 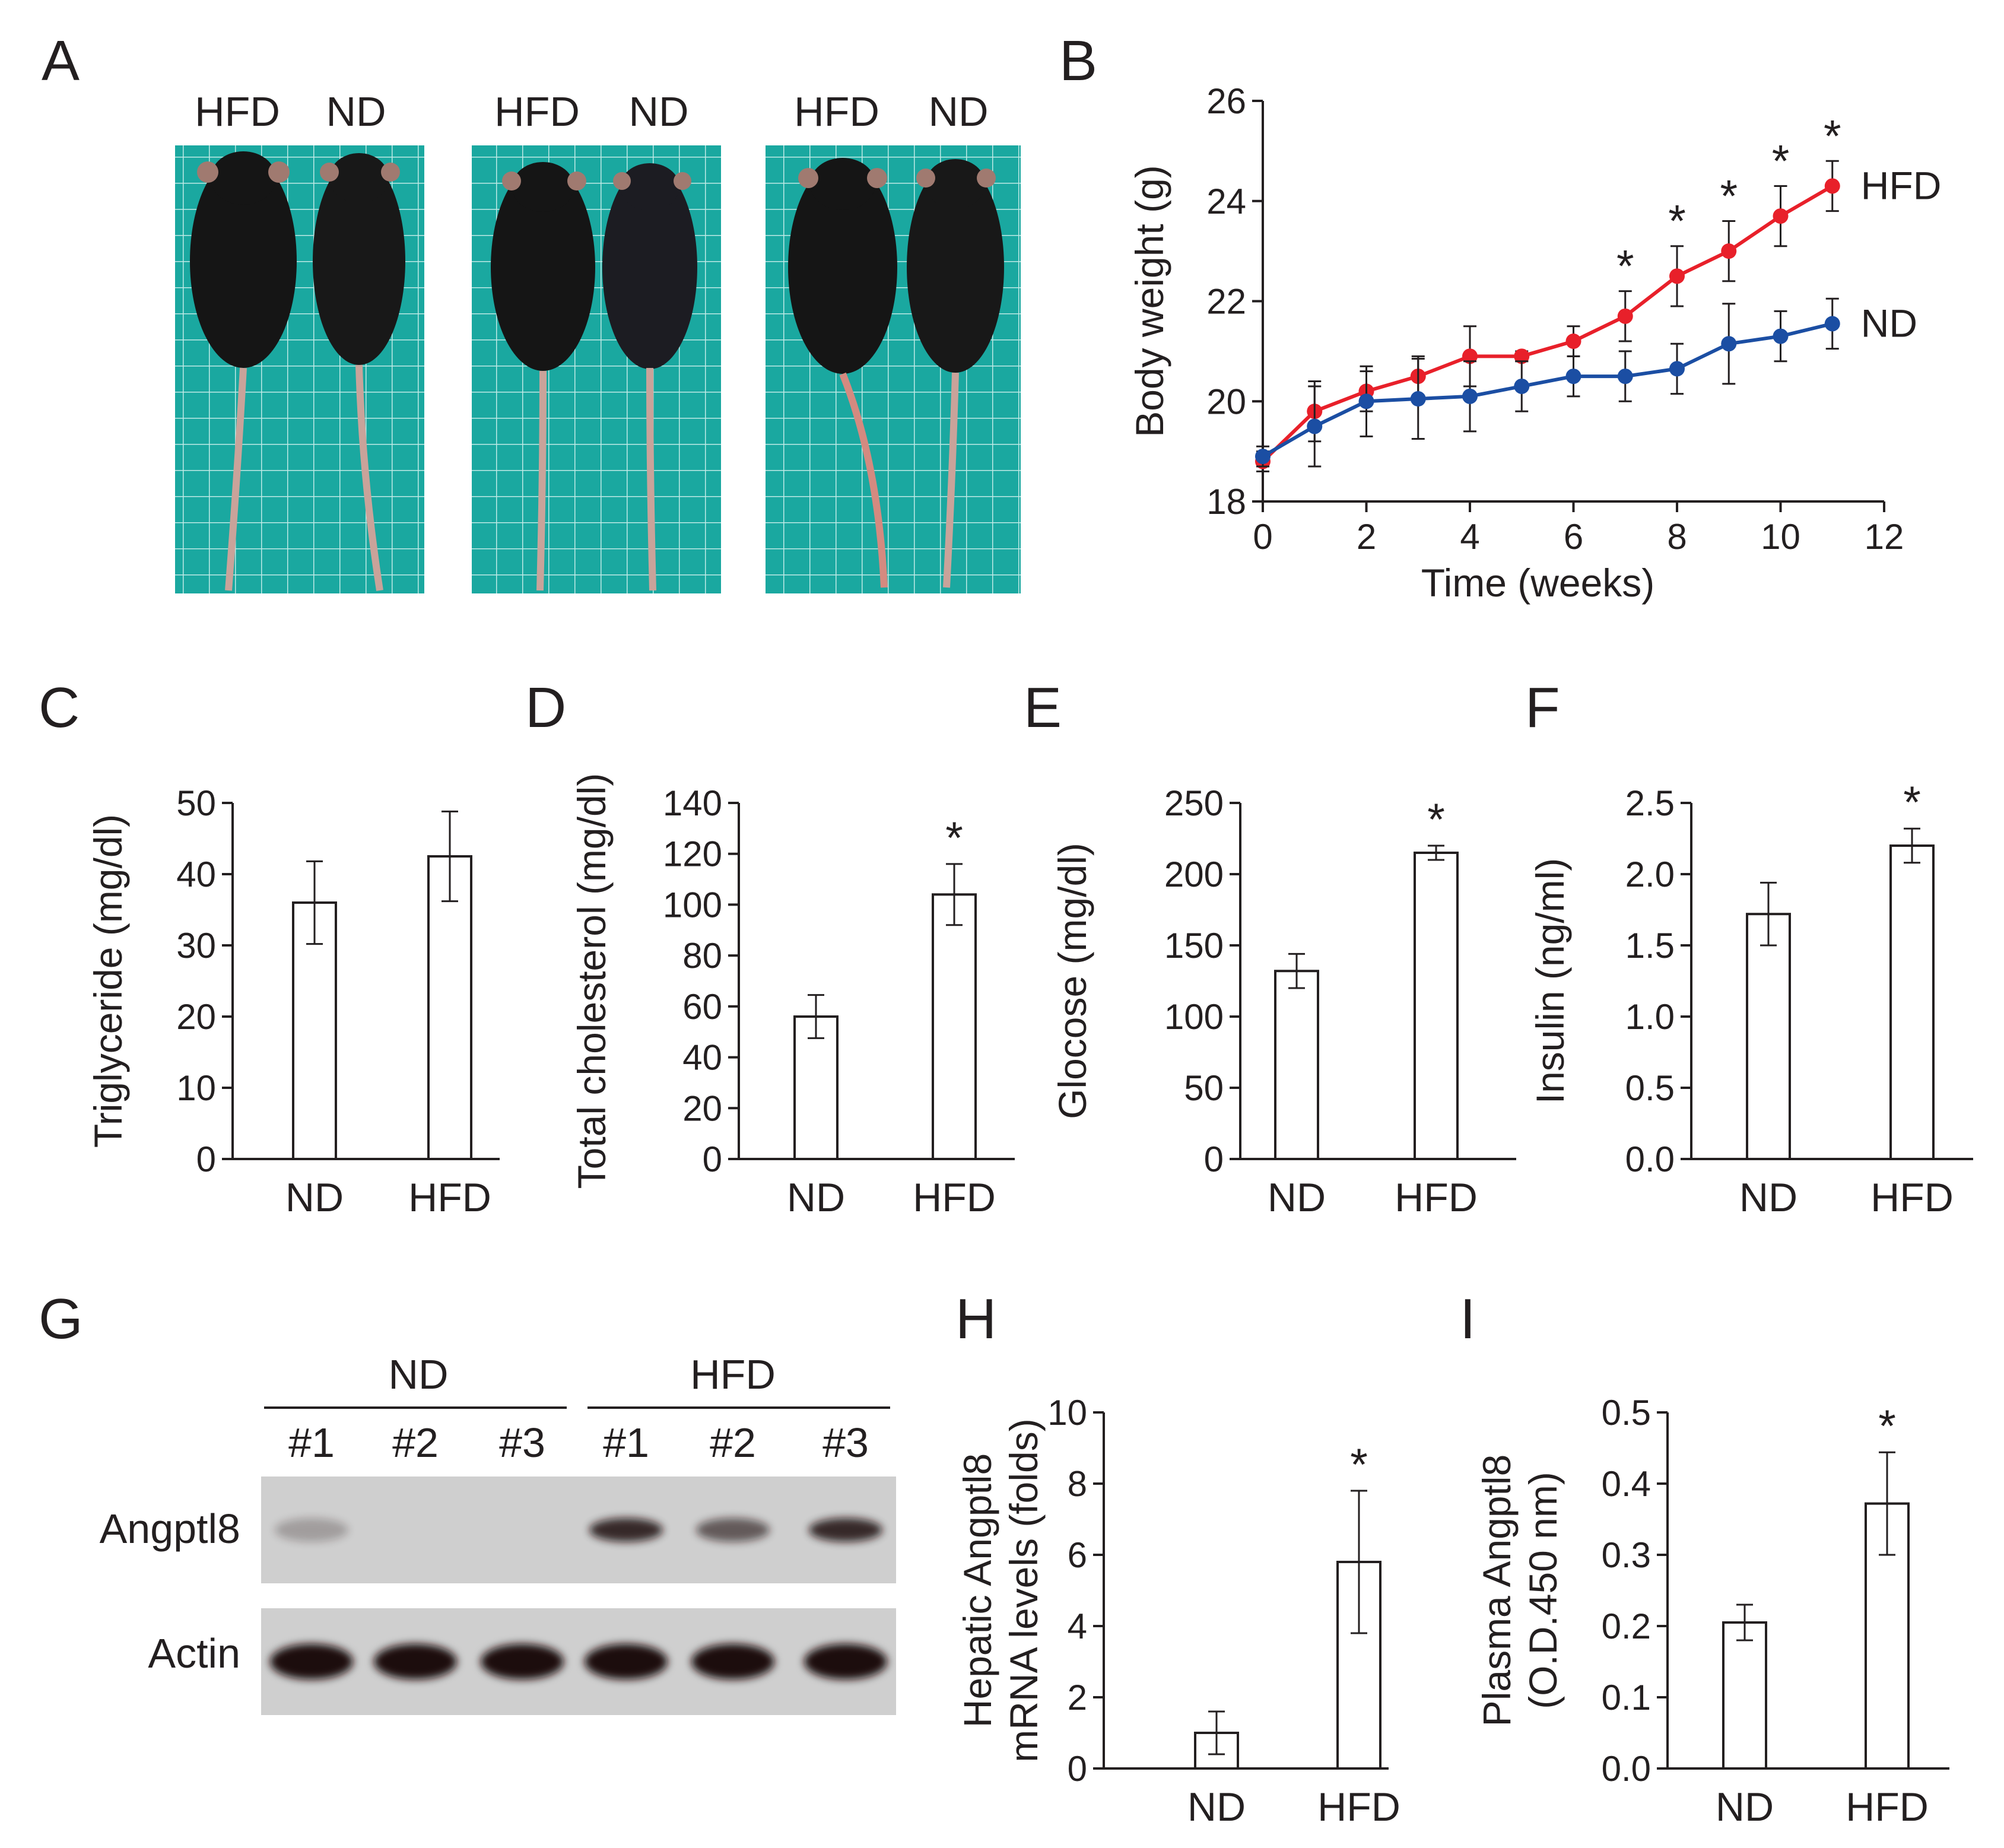 What do you see at coordinates (958, 111) in the screenshot?
I see `photo-3-label-right: ND` at bounding box center [958, 111].